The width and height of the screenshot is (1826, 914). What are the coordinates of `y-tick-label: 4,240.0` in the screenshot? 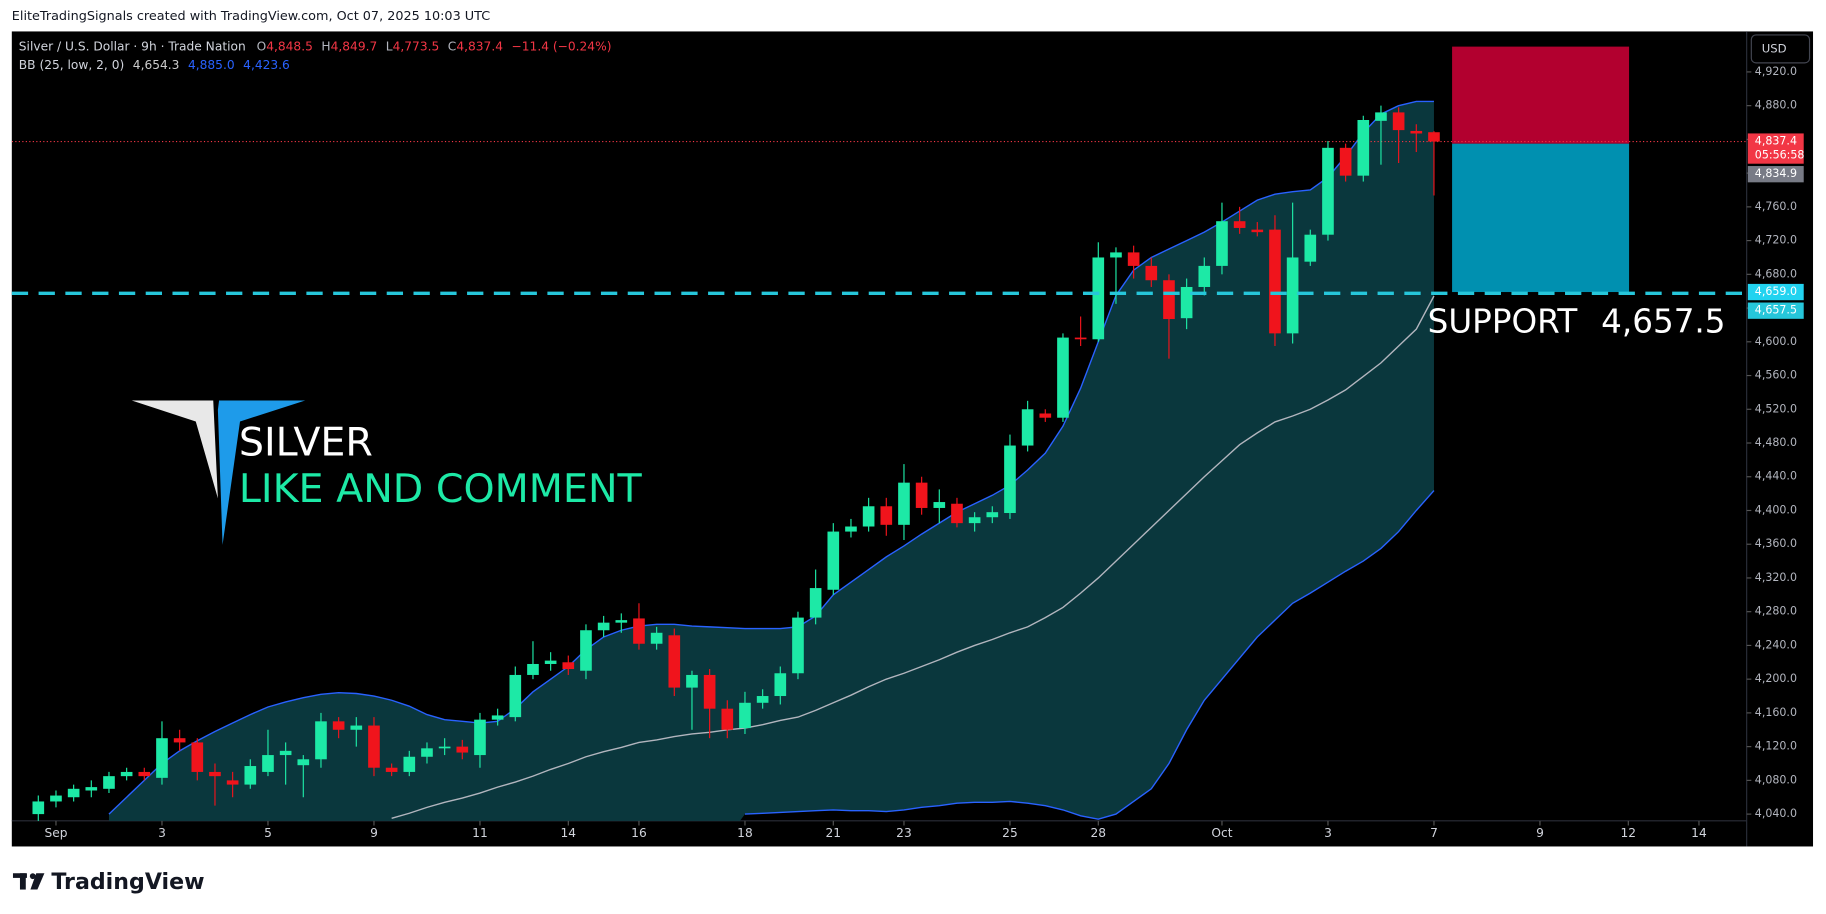 It's located at (1776, 644).